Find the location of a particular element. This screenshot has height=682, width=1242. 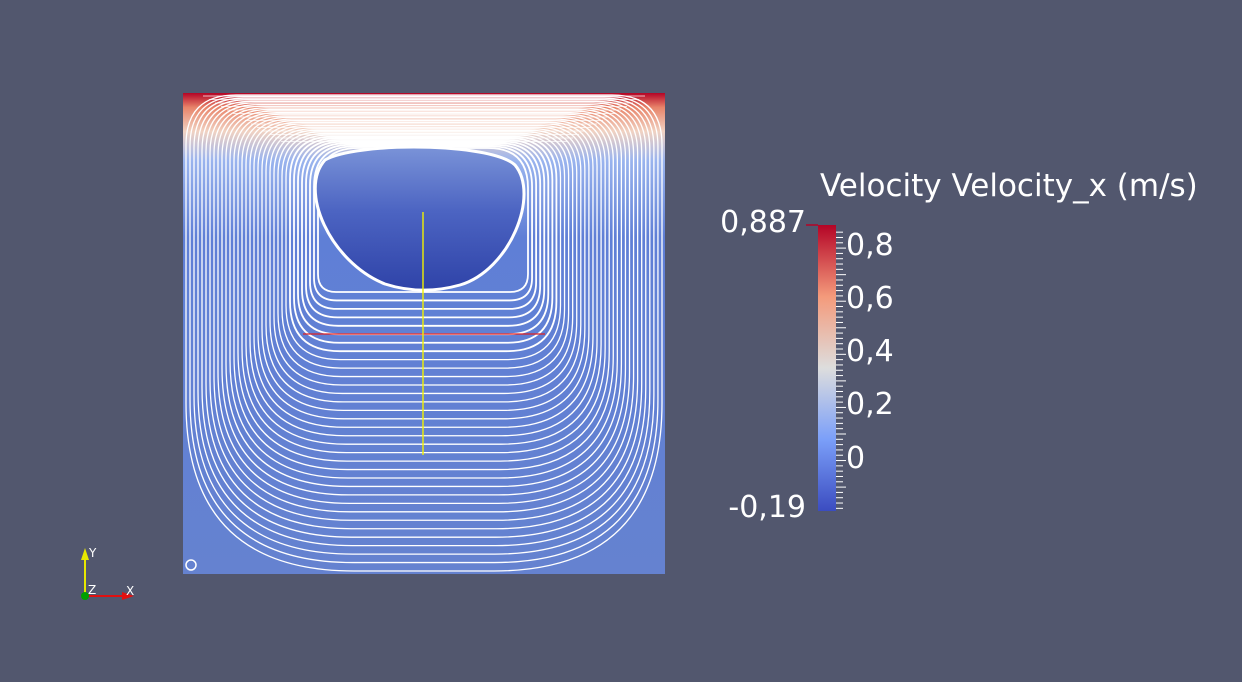

vortex-core-region is located at coordinates (419, 218).